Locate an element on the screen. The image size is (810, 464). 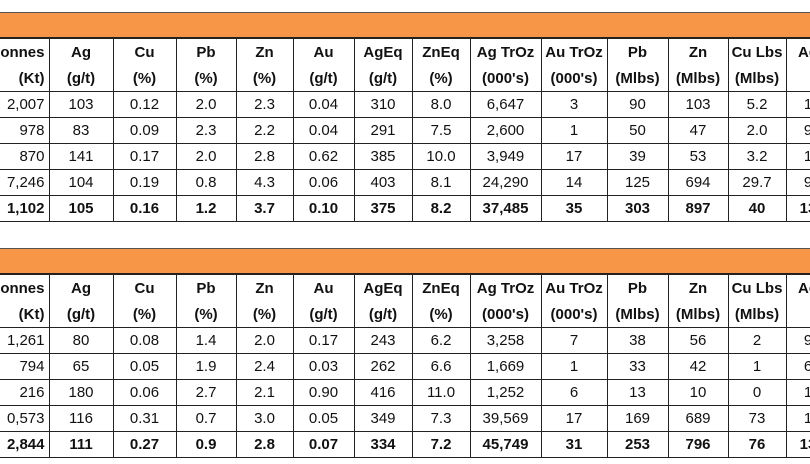
data-cell: 3.7 is located at coordinates (264, 208).